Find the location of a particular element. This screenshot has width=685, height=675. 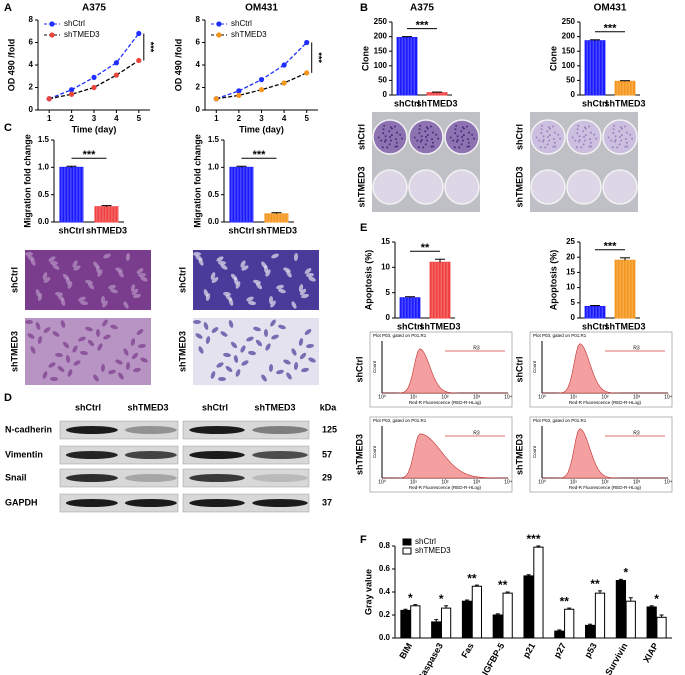

y-tick-label: 15 is located at coordinates (385, 241).